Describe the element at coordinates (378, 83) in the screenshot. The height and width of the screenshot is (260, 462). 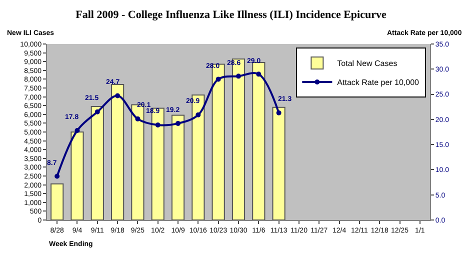
I see `legend-label: Attack Rate per 10,000` at that location.